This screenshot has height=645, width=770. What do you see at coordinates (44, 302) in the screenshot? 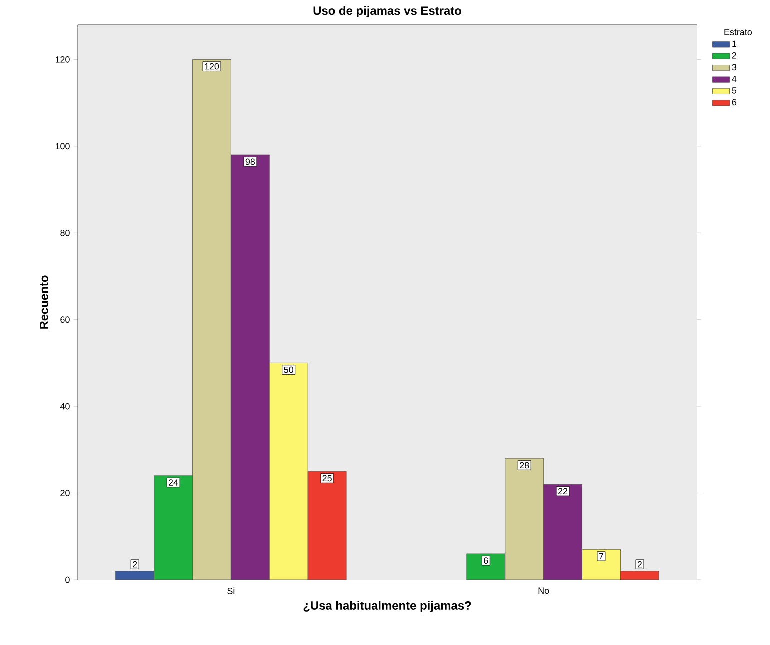
I see `y-axis-title: Recuento` at bounding box center [44, 302].